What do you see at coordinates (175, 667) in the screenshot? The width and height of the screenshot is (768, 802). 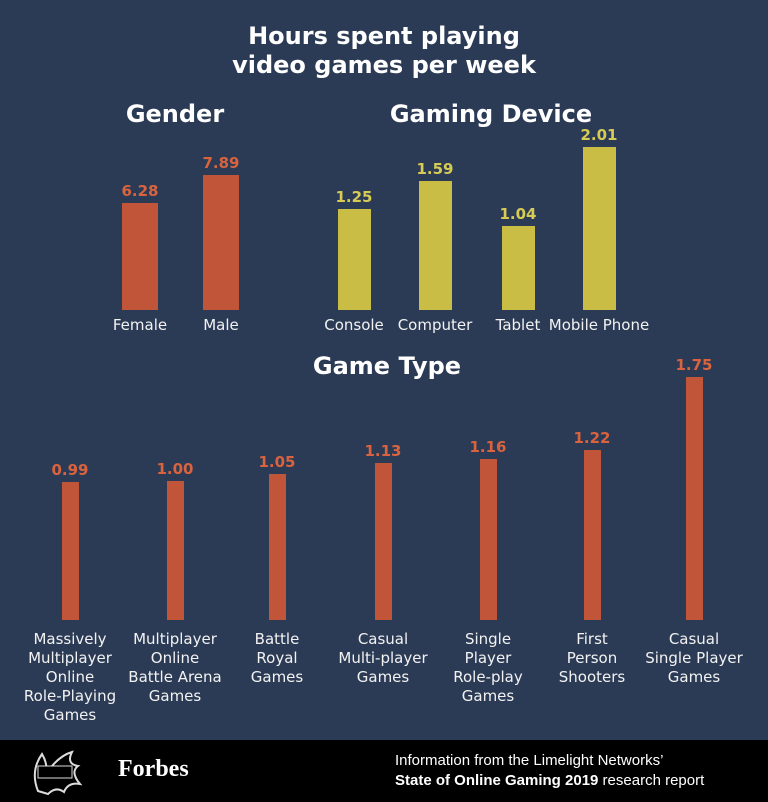 I see `gametype-category-label: Multiplayer Online Battle Arena Games` at bounding box center [175, 667].